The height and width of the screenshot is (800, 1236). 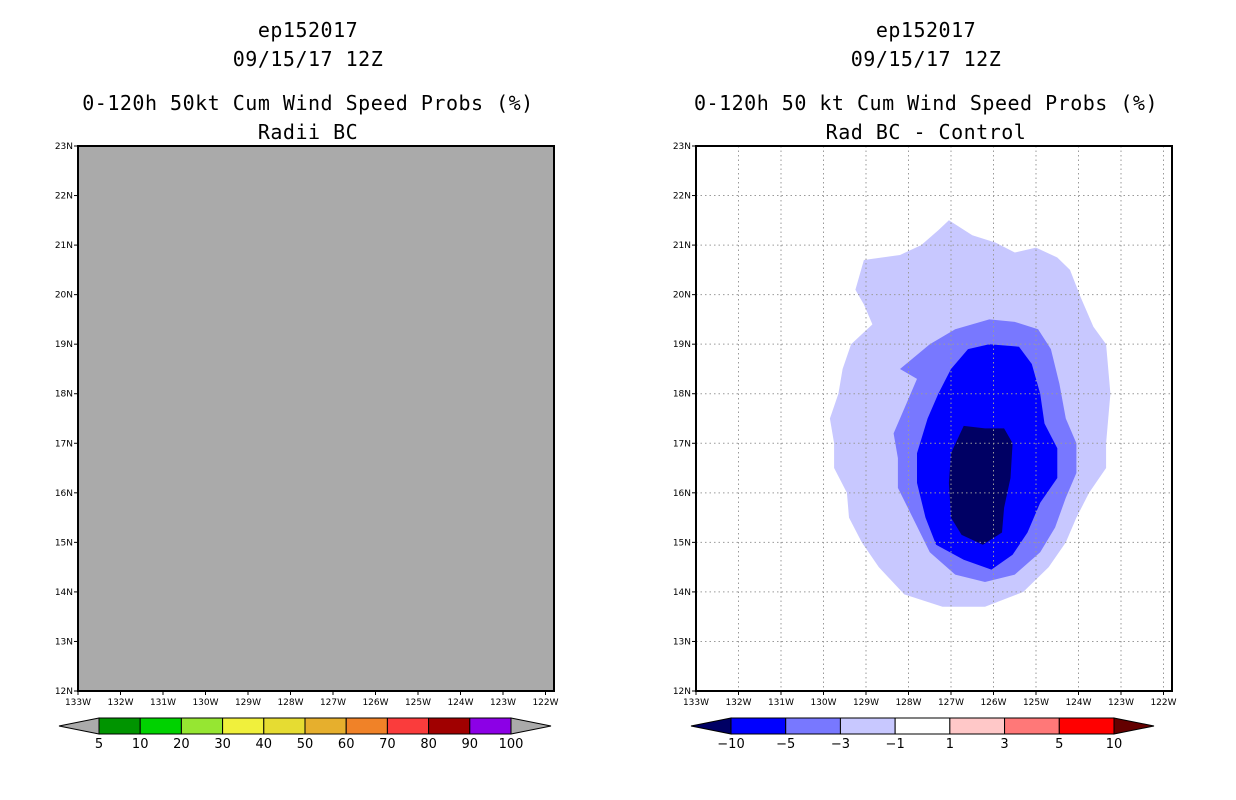 I want to click on right-title-storm: ep152017, so click(x=926, y=30).